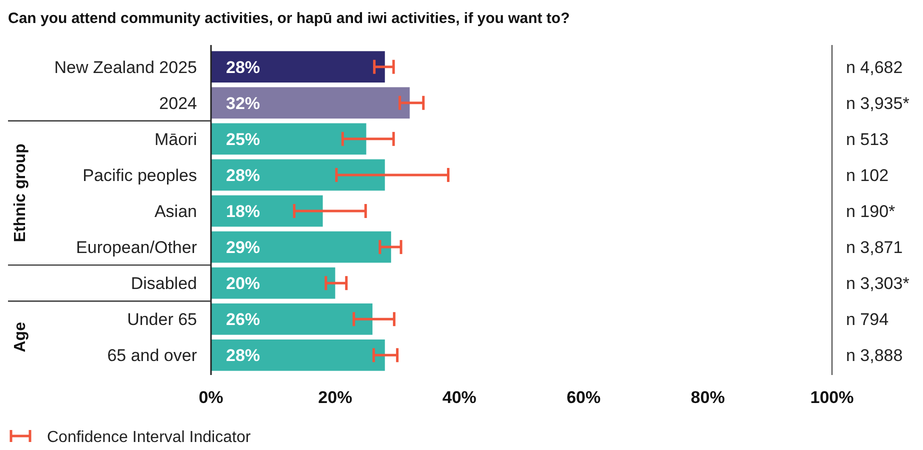  What do you see at coordinates (335, 397) in the screenshot?
I see `x-tick-label: 20%` at bounding box center [335, 397].